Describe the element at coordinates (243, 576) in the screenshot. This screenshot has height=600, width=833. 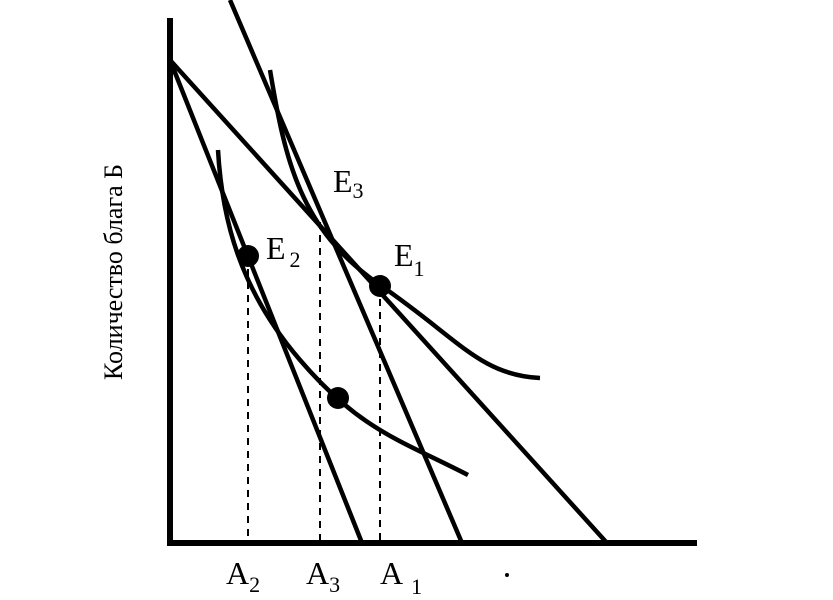
I see `tick-label-a2: A2` at that location.